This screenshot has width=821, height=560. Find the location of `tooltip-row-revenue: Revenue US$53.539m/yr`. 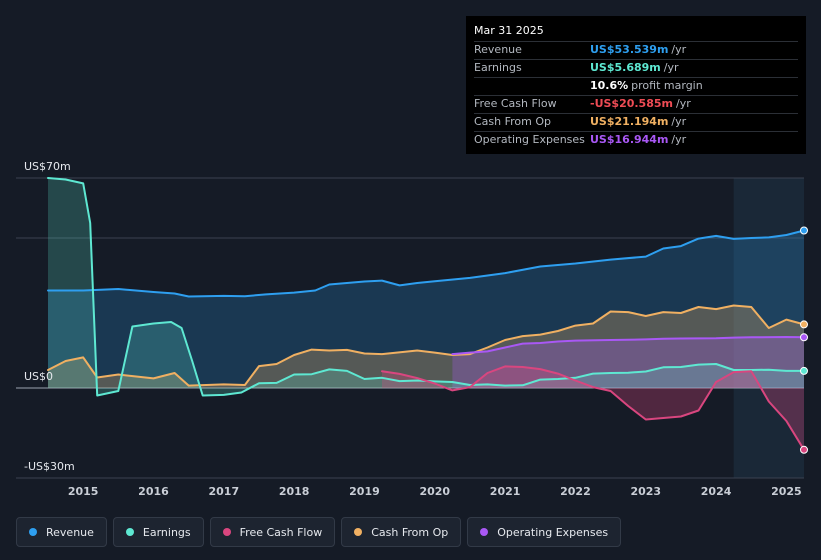

tooltip-row-revenue: Revenue US$53.539m/yr is located at coordinates (636, 50).